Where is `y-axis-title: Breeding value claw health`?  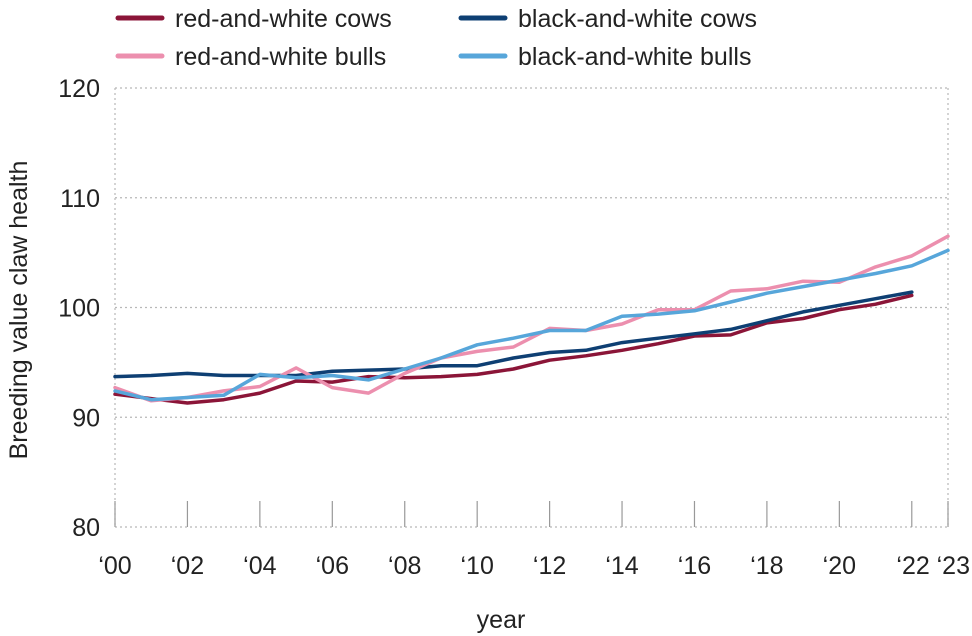 y-axis-title: Breeding value claw health is located at coordinates (19, 310).